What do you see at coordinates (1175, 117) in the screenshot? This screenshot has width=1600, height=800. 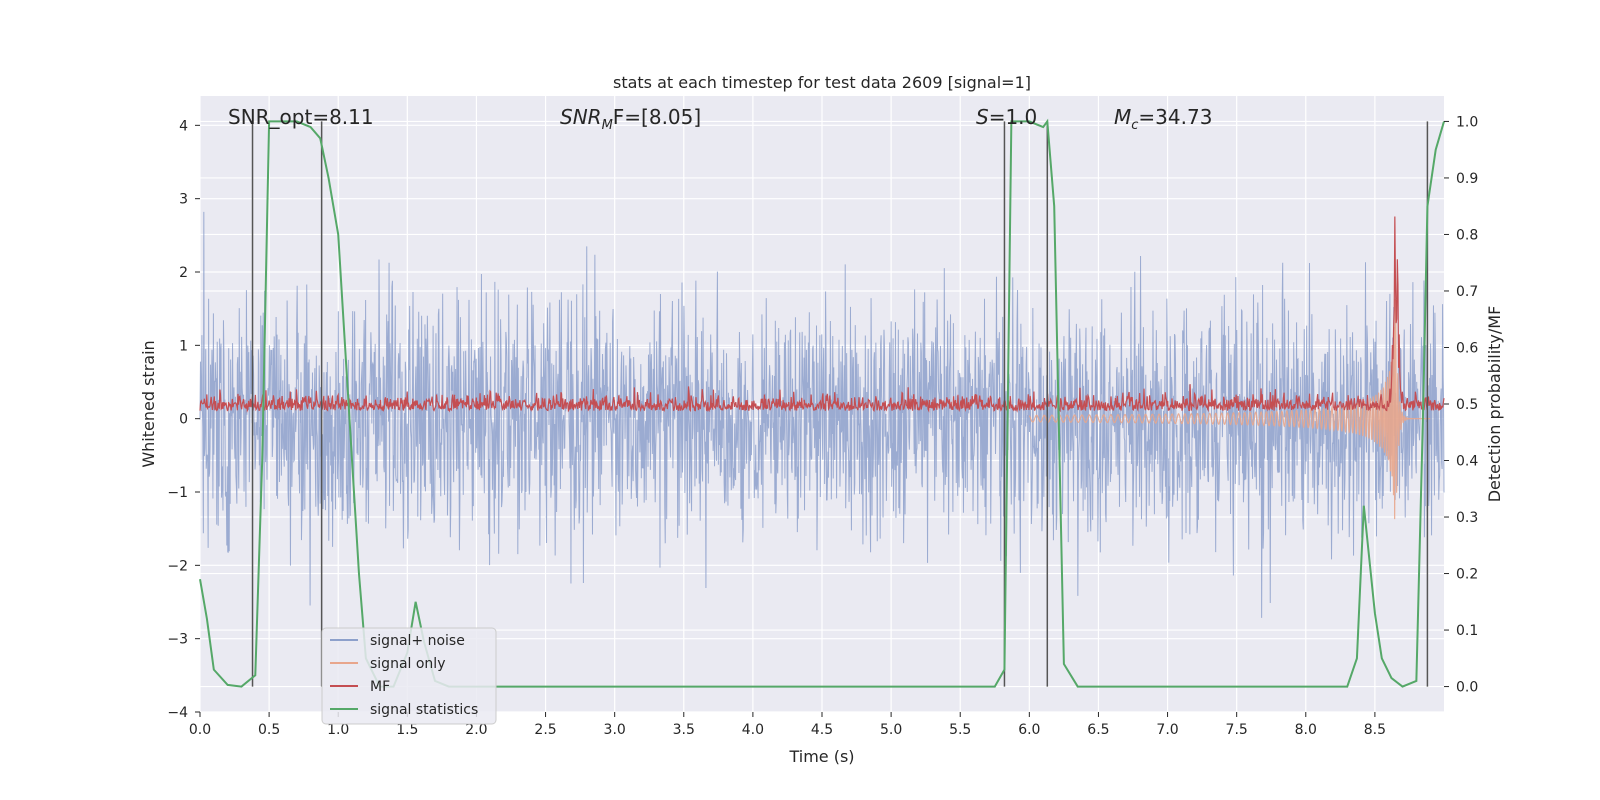 I see `annotation-mc-value: =34.73` at bounding box center [1175, 117].